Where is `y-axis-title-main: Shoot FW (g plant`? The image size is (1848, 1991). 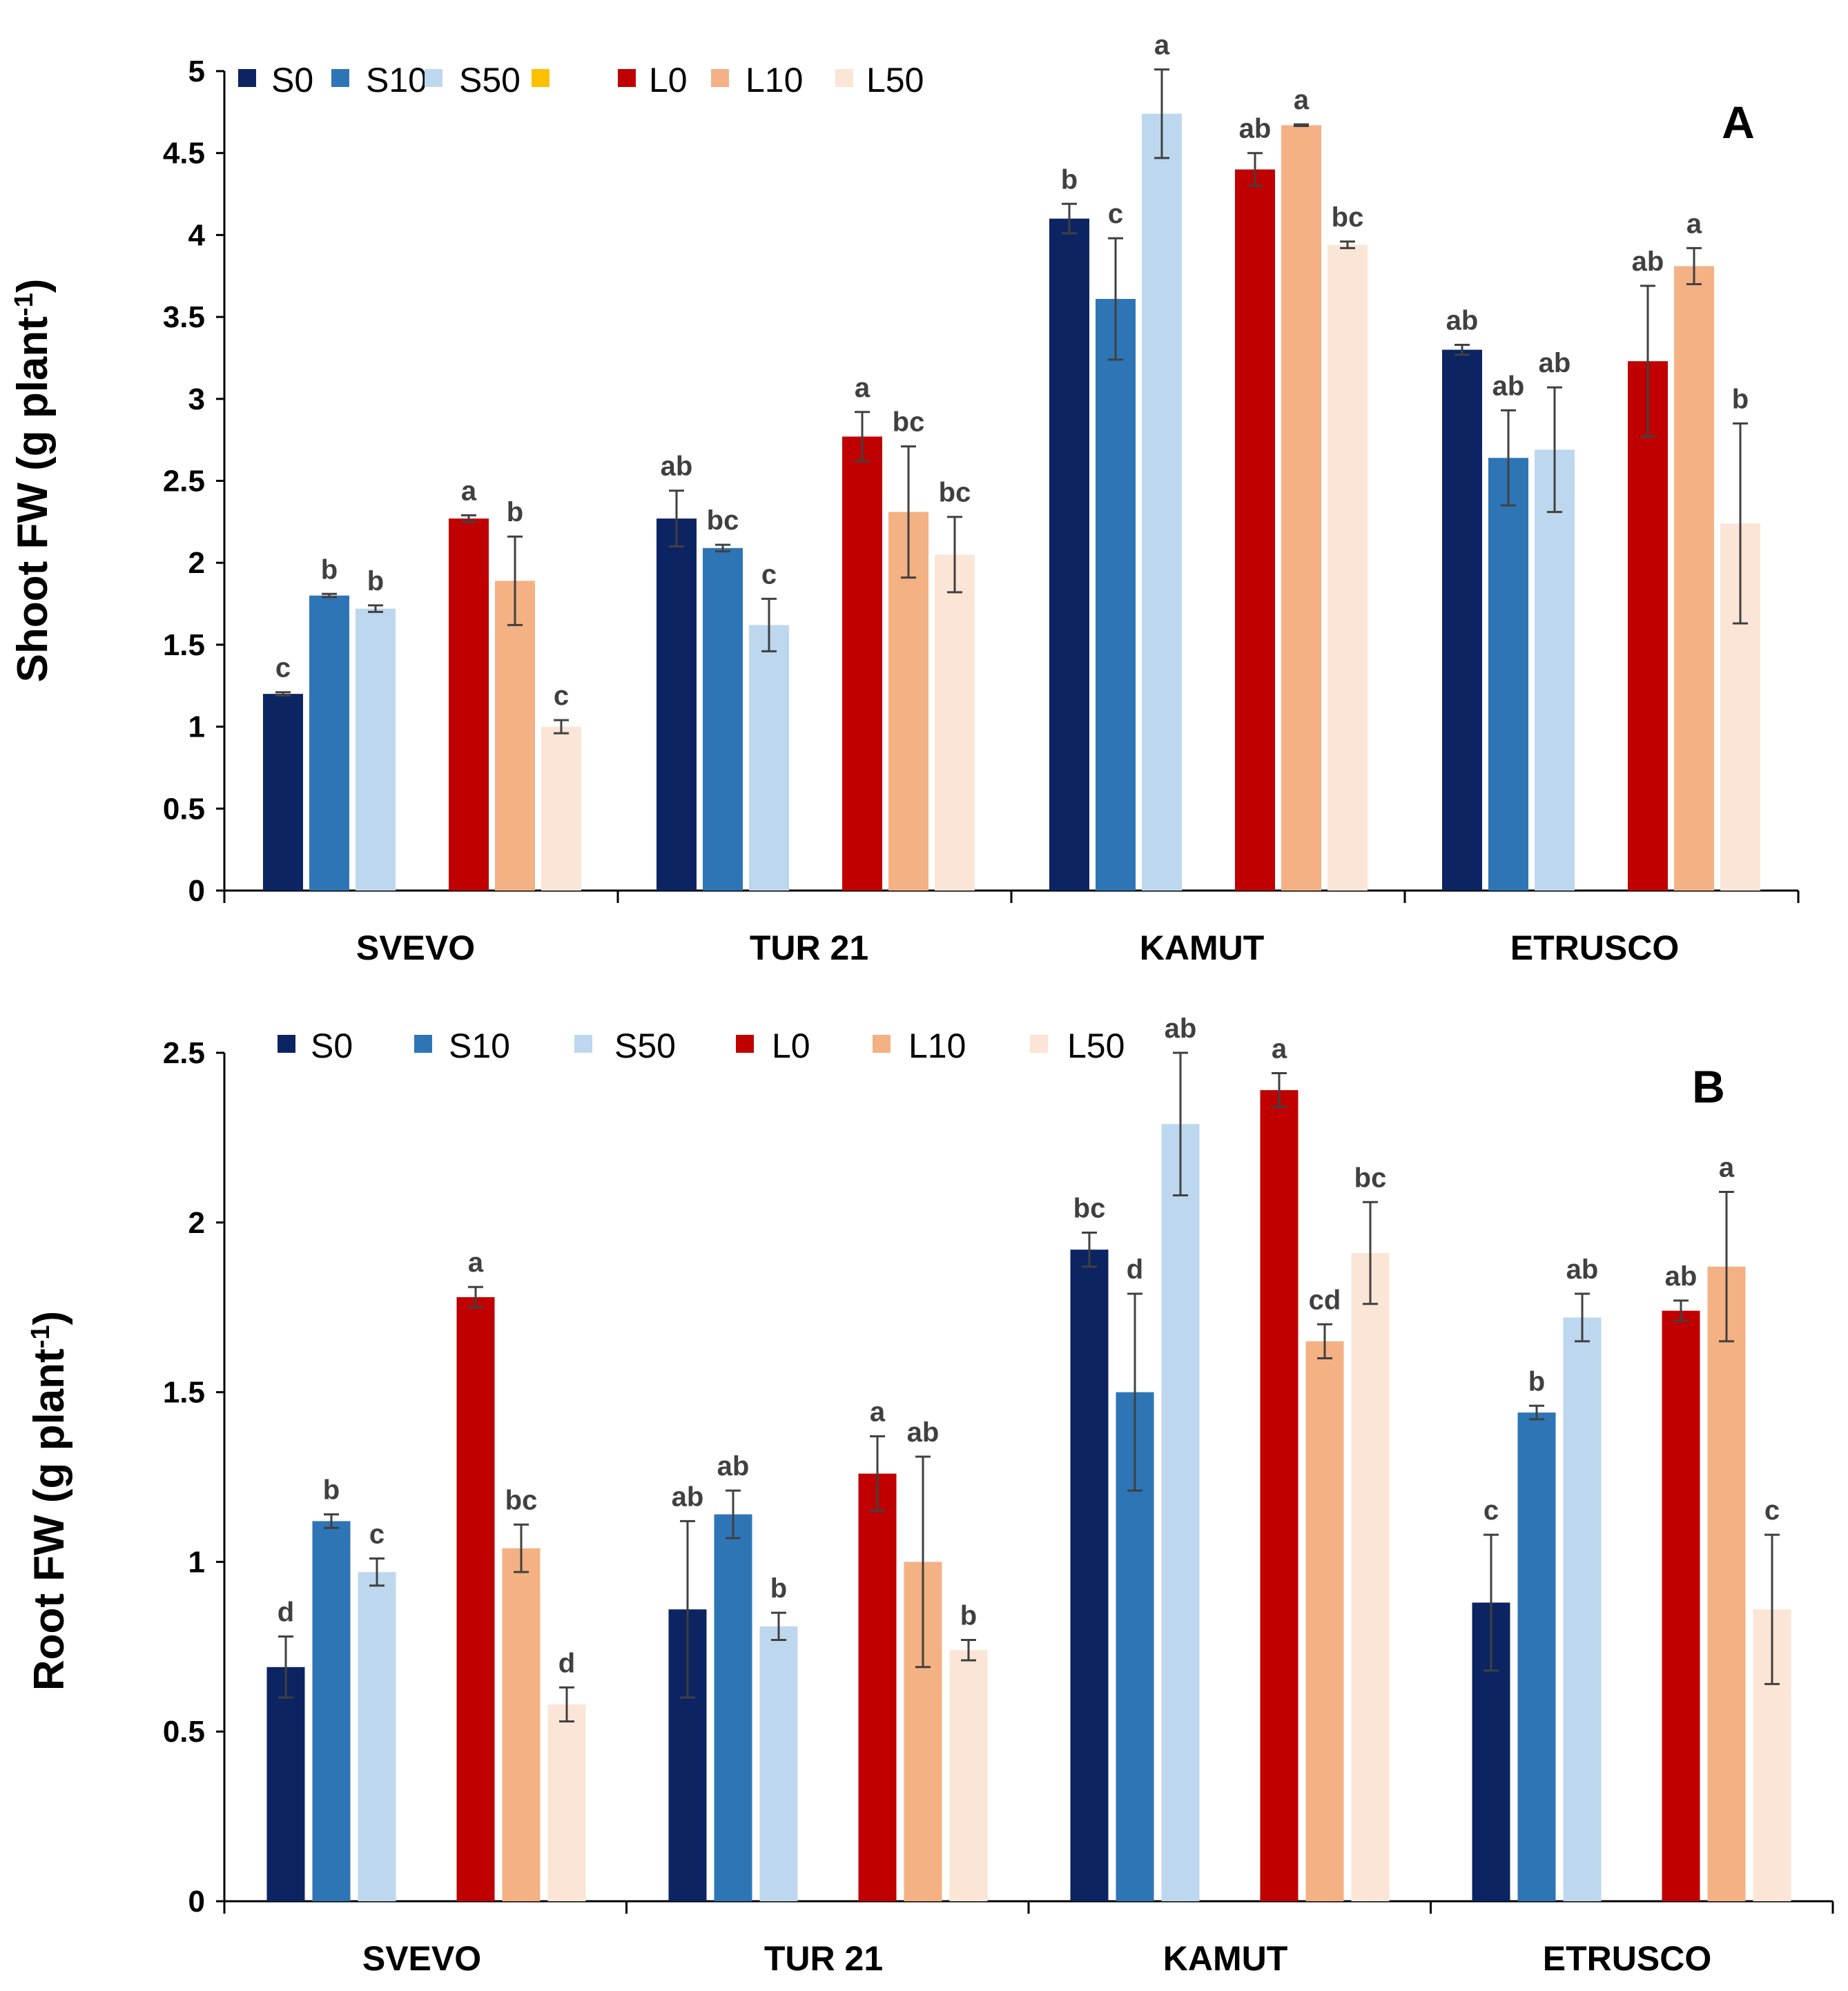
y-axis-title-main: Shoot FW (g plant is located at coordinates (33, 499).